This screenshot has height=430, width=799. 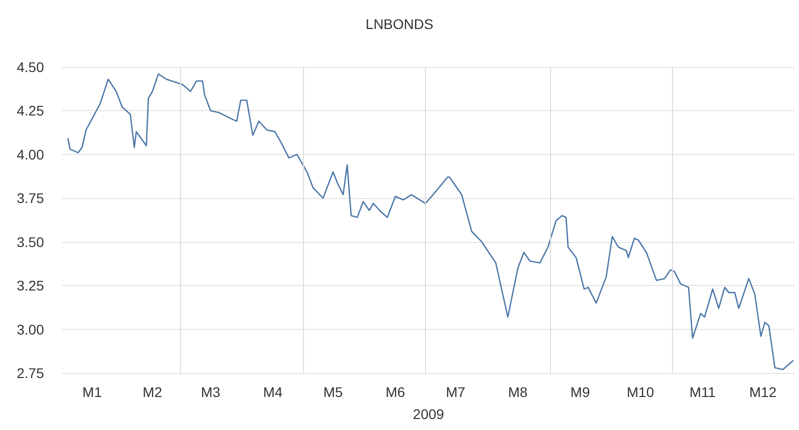 What do you see at coordinates (640, 392) in the screenshot?
I see `x-tick-label: M10` at bounding box center [640, 392].